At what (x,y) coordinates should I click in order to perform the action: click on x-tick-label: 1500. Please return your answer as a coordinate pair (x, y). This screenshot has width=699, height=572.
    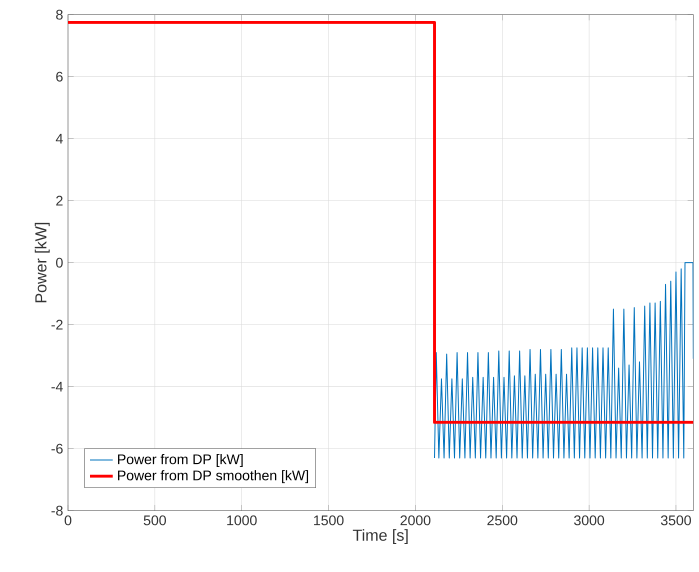
    Looking at the image, I should click on (329, 520).